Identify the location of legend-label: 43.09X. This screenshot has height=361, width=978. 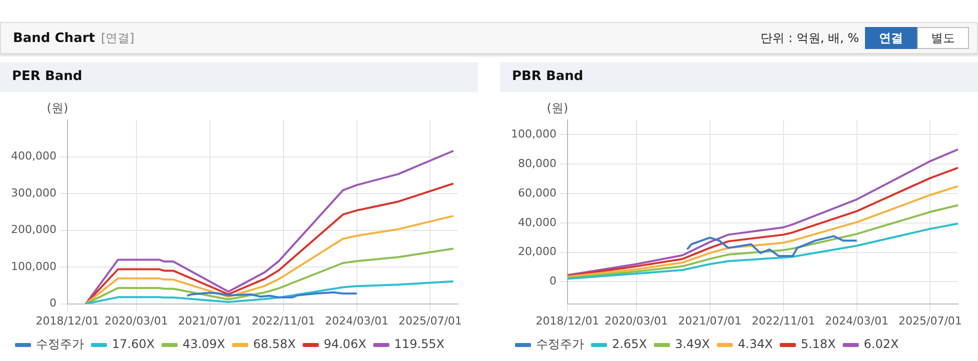
(204, 344).